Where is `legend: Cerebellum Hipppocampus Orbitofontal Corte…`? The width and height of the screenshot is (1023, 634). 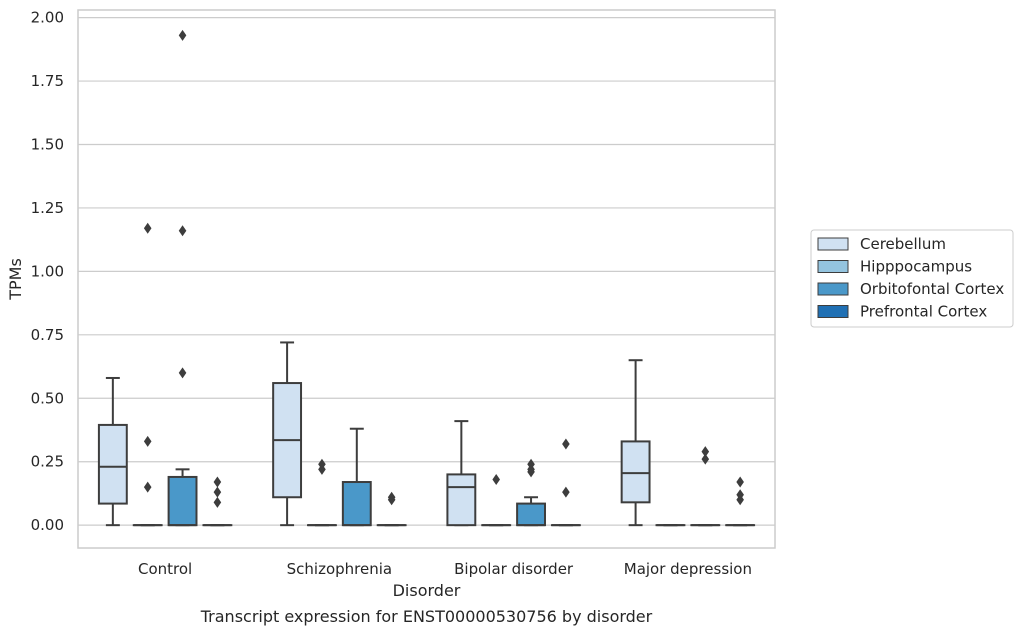 legend: Cerebellum Hipppocampus Orbitofontal Corte… is located at coordinates (912, 278).